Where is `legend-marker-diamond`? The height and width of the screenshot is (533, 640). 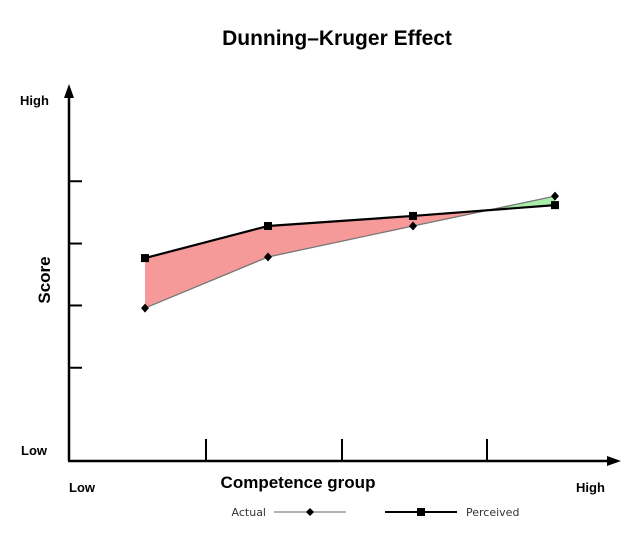 legend-marker-diamond is located at coordinates (310, 512).